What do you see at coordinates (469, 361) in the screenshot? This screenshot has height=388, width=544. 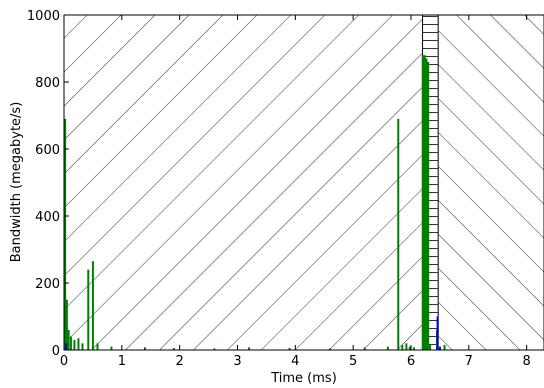 I see `x-tick-label: 7` at bounding box center [469, 361].